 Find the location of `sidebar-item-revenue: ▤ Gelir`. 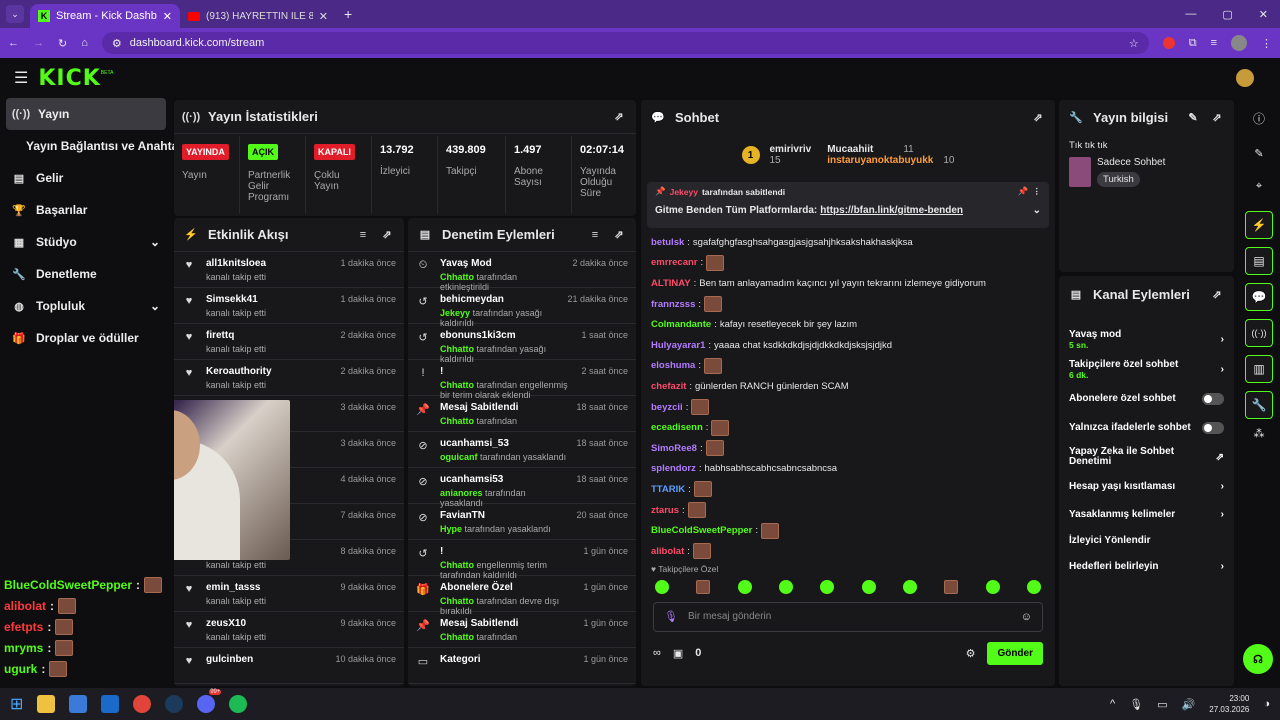

sidebar-item-revenue: ▤ Gelir is located at coordinates (86, 178).